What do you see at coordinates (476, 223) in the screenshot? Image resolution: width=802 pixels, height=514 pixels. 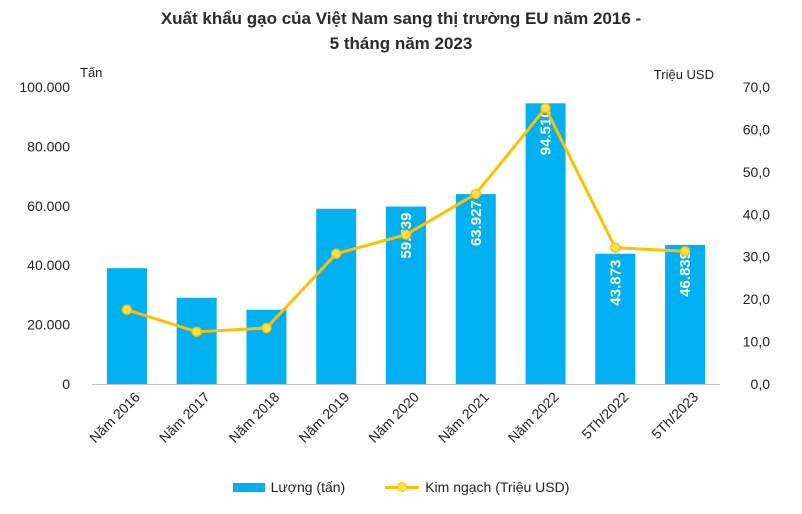 I see `bar-data-label-5: 63.927` at bounding box center [476, 223].